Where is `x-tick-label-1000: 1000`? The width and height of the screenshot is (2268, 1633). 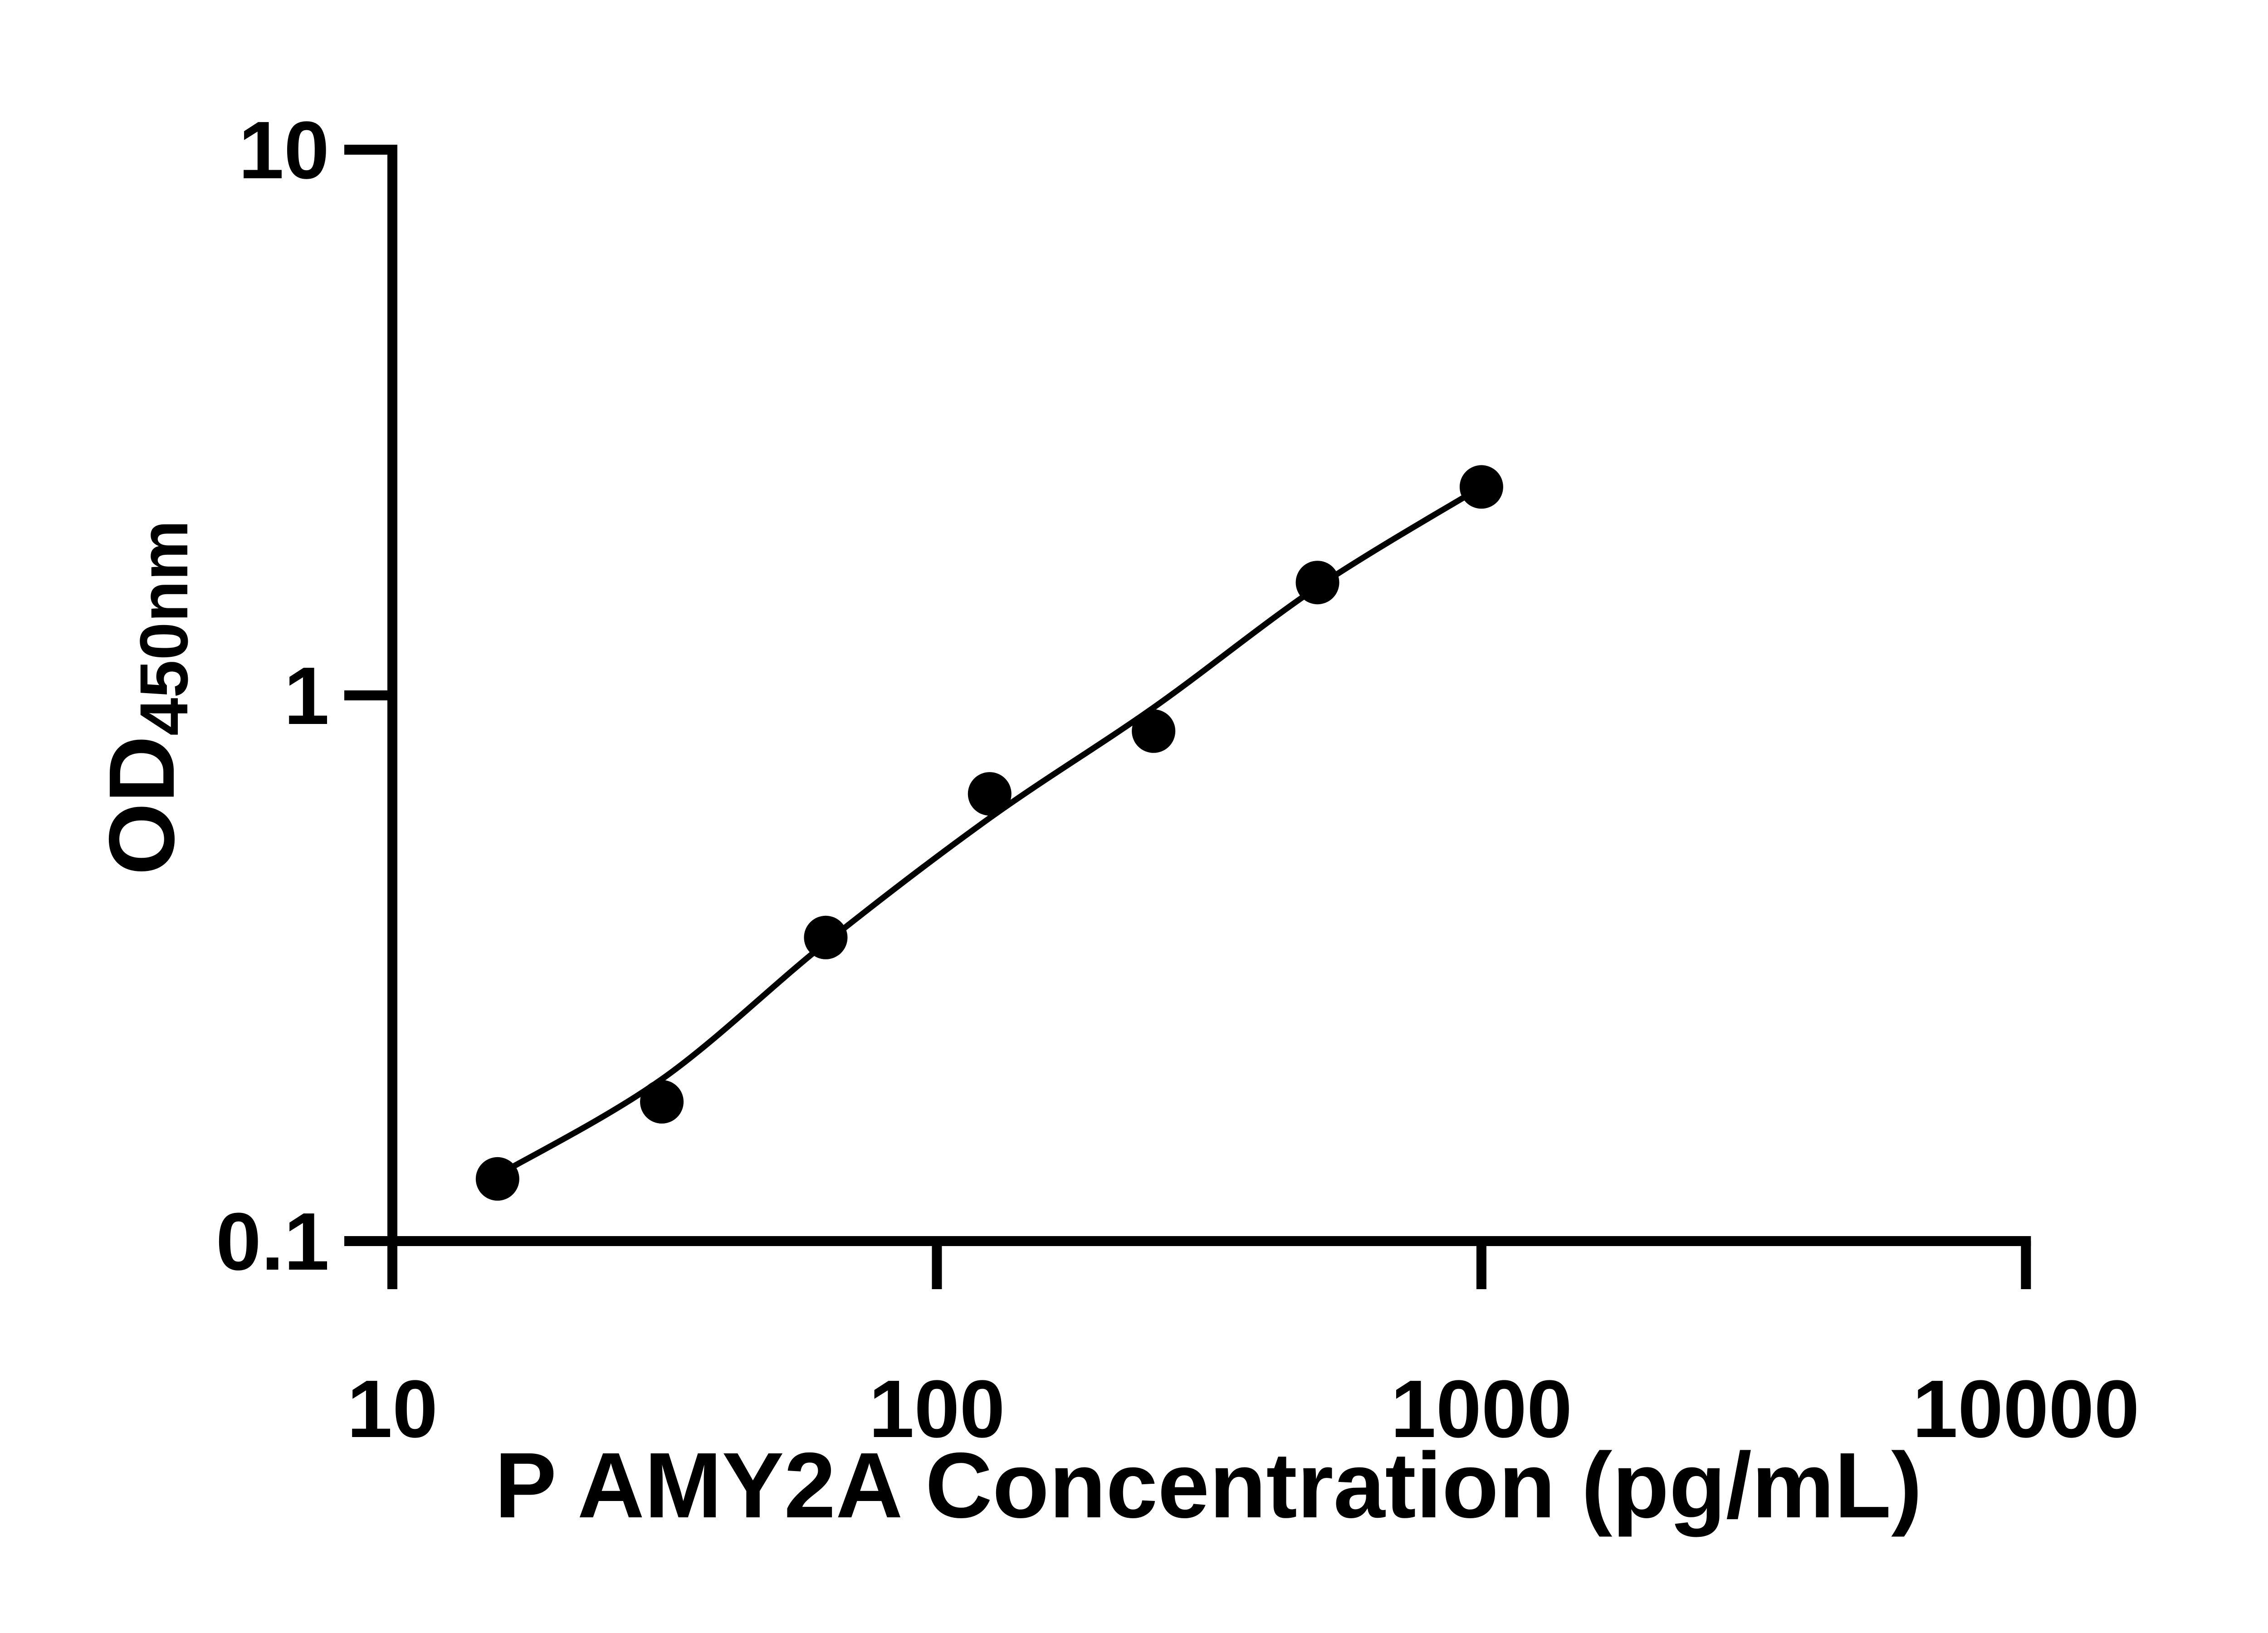
x-tick-label-1000: 1000 is located at coordinates (1481, 1409).